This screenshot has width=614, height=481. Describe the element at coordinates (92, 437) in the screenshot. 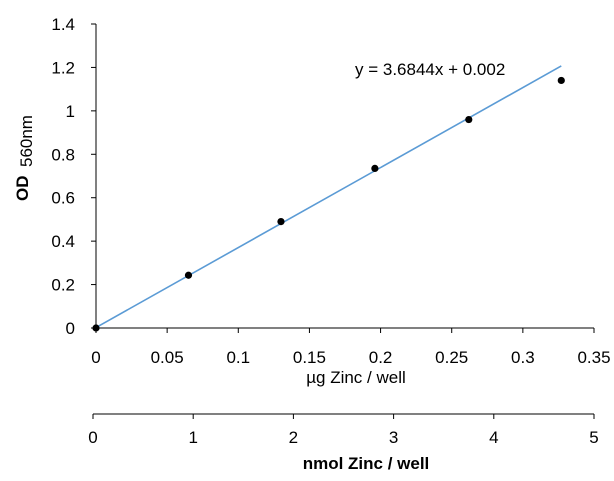

I see `secondary-x-tick-label: 0` at that location.